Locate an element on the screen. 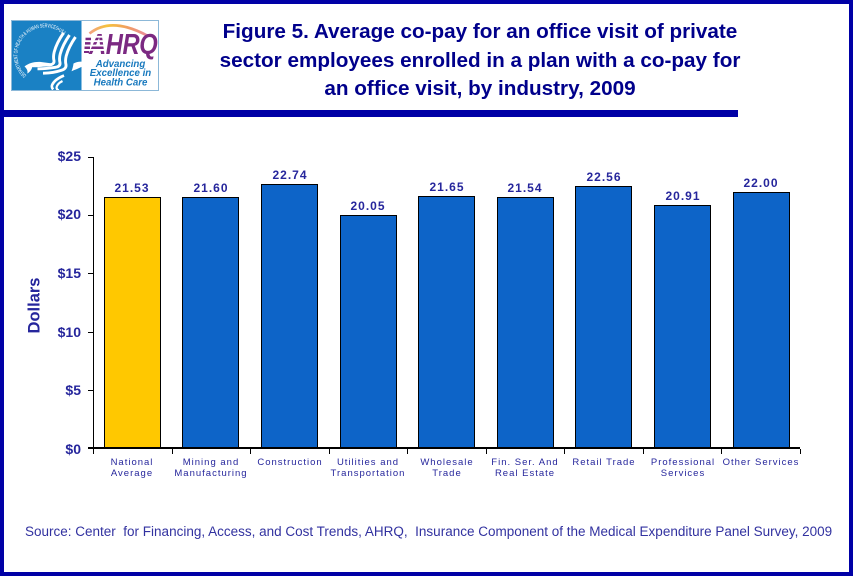 The width and height of the screenshot is (853, 576). svg-text: Advancing is located at coordinates (120, 64).